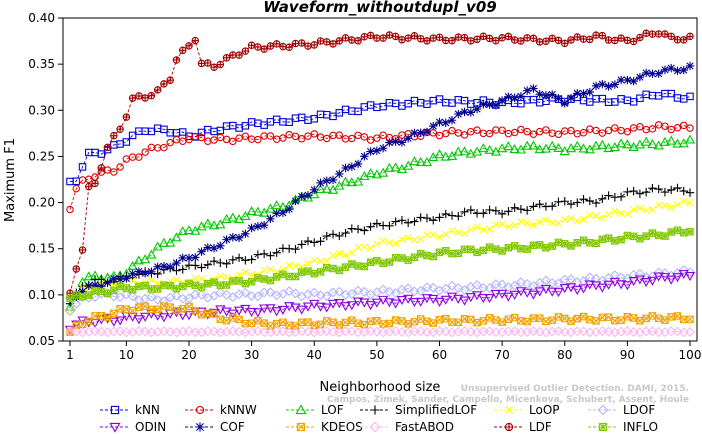 The width and height of the screenshot is (702, 434). I want to click on x-tick-label: 80, so click(564, 355).